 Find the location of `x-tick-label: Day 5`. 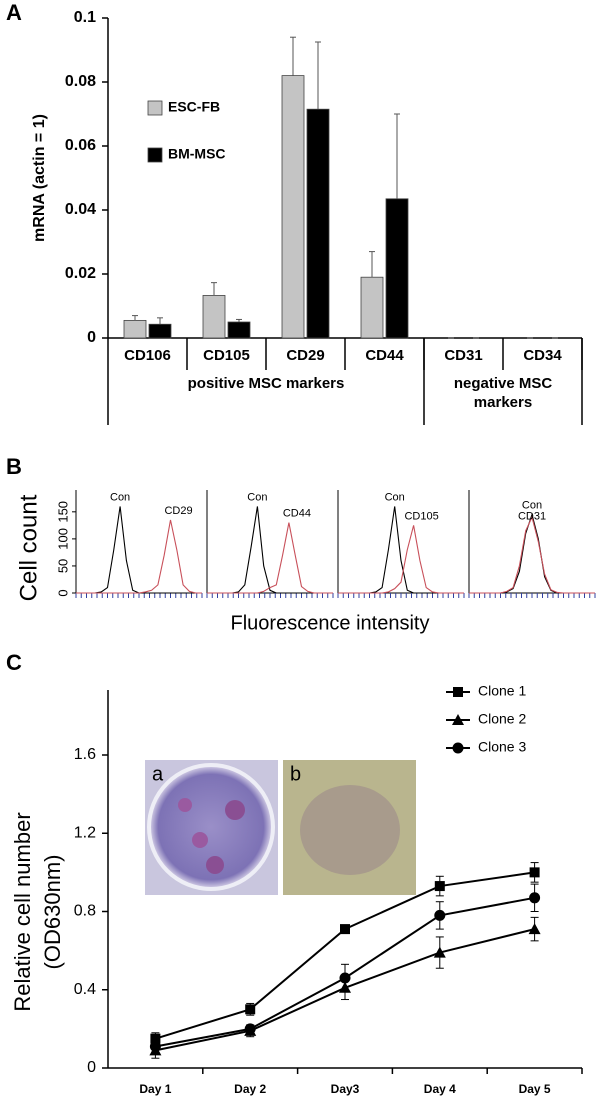

x-tick-label: Day 5 is located at coordinates (535, 1089).